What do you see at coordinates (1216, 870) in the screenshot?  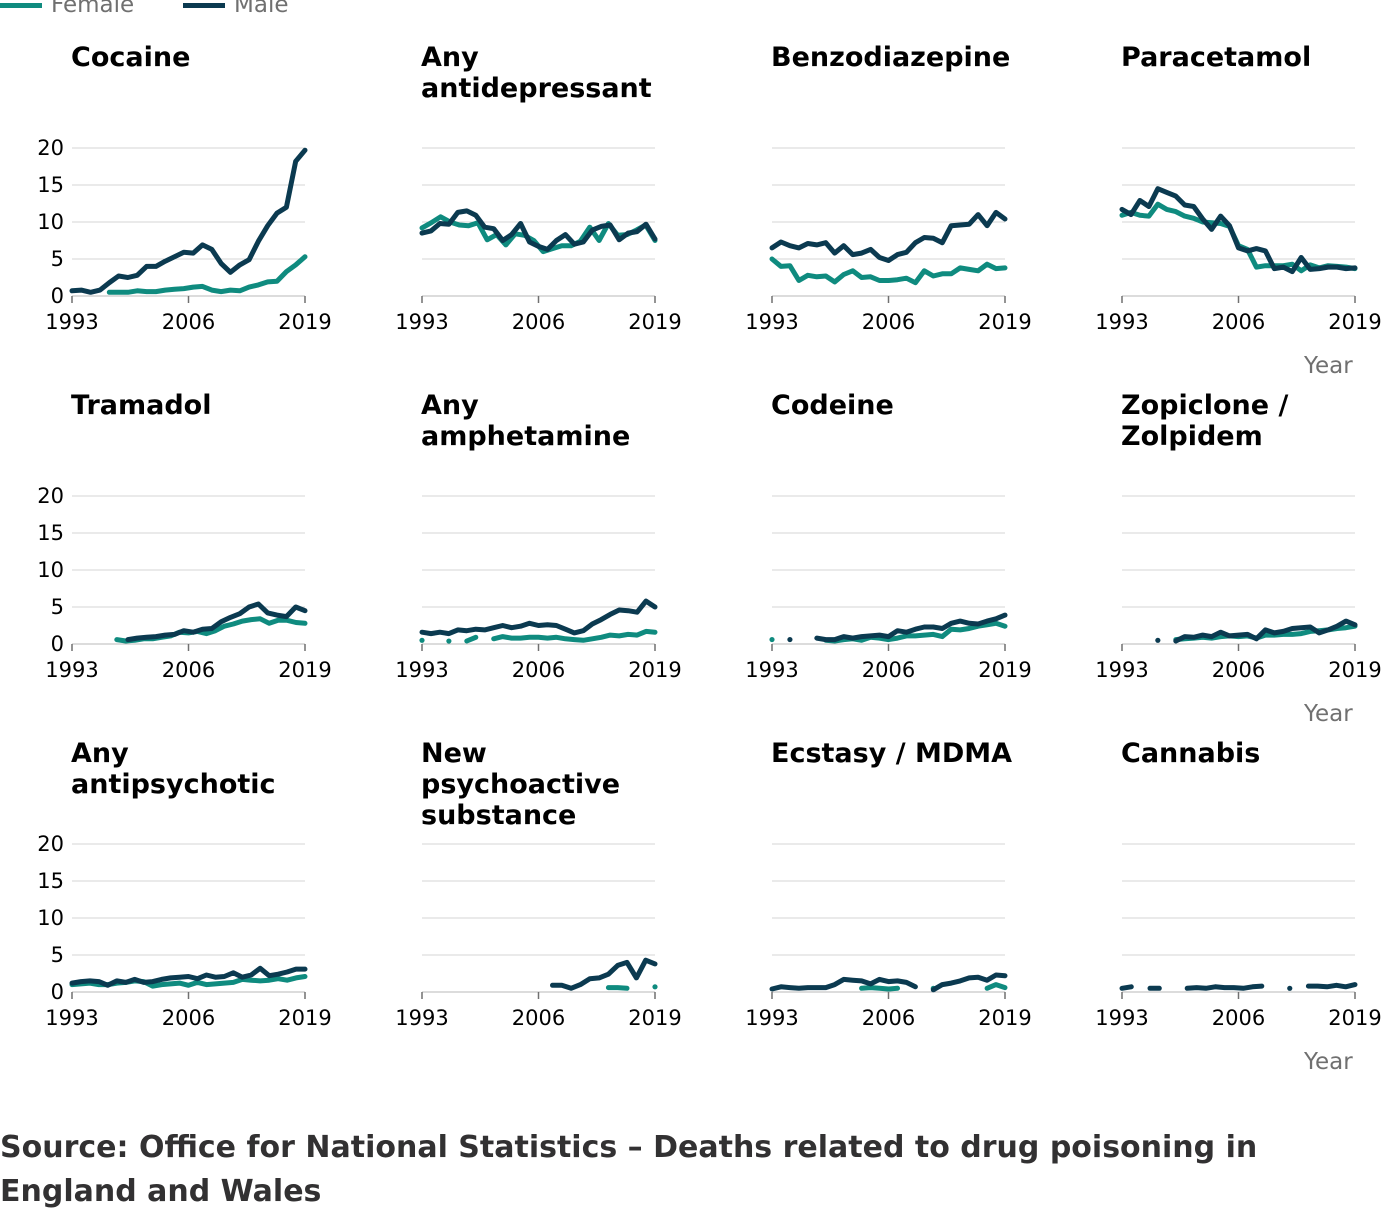 I see `panel: Cannabis 1993 2006 2019` at bounding box center [1216, 870].